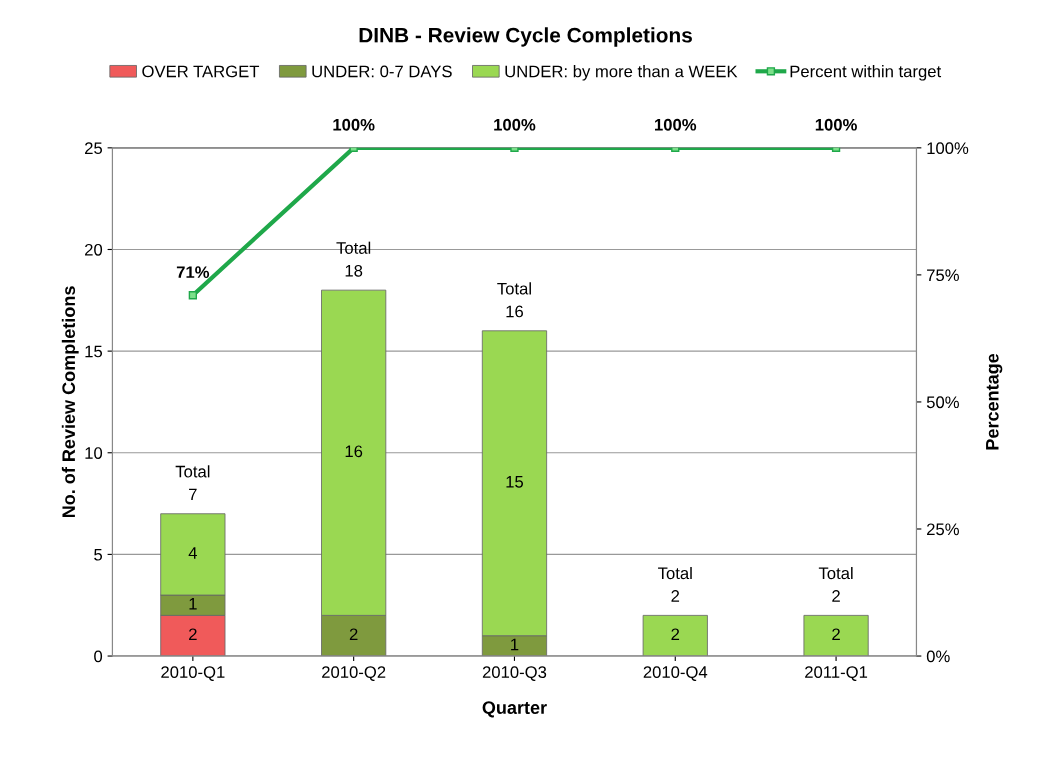  Describe the element at coordinates (948, 148) in the screenshot. I see `y2-tick-label: 100%` at that location.